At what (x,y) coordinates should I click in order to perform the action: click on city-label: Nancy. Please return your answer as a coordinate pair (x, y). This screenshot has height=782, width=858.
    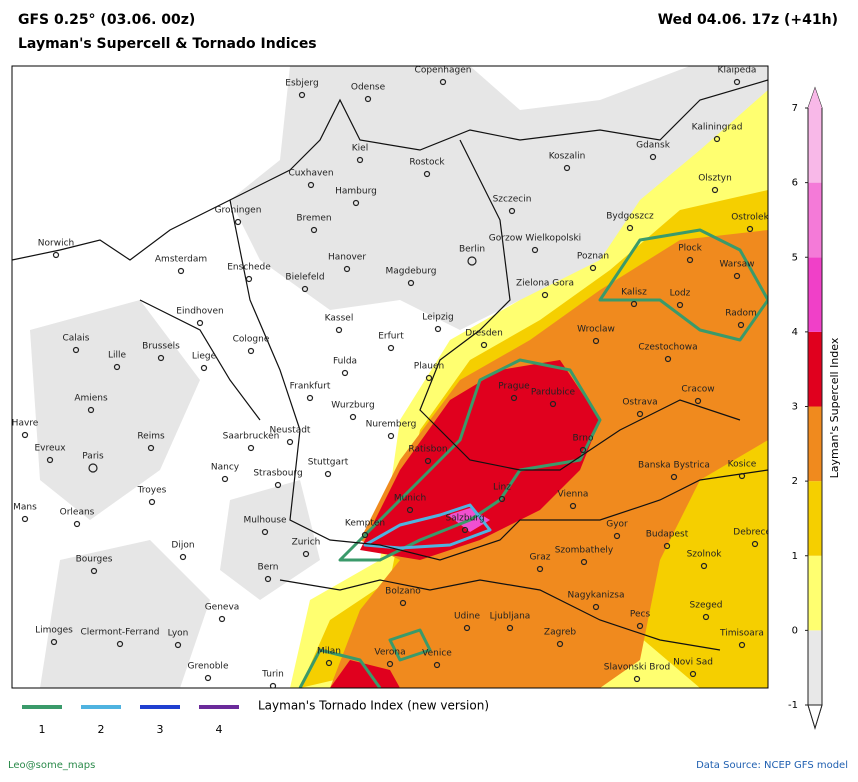
    Looking at the image, I should click on (225, 468).